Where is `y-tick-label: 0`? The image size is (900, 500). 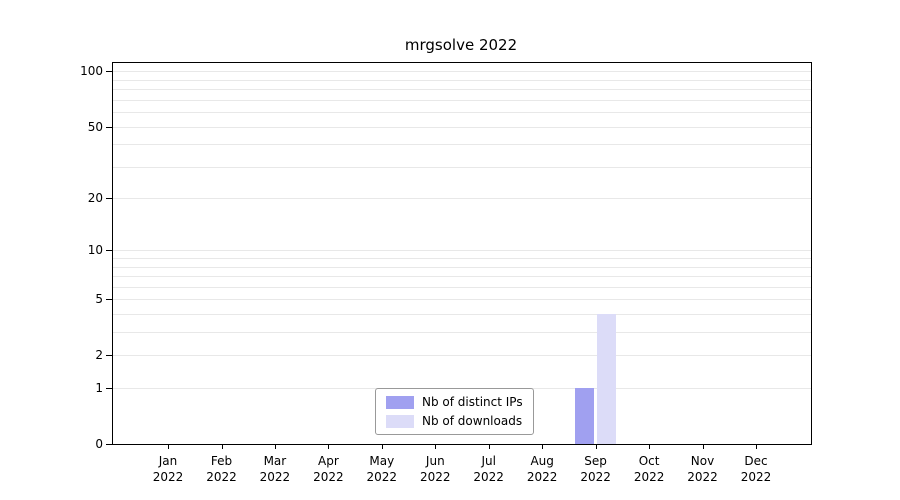 y-tick-label: 0 is located at coordinates (99, 444).